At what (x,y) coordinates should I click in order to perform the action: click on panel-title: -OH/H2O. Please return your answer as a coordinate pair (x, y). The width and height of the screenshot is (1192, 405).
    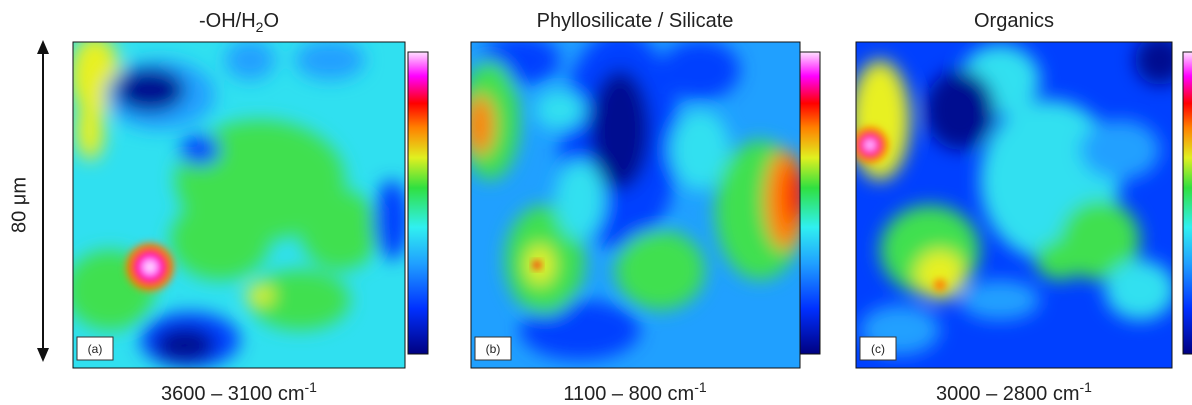
    Looking at the image, I should click on (239, 22).